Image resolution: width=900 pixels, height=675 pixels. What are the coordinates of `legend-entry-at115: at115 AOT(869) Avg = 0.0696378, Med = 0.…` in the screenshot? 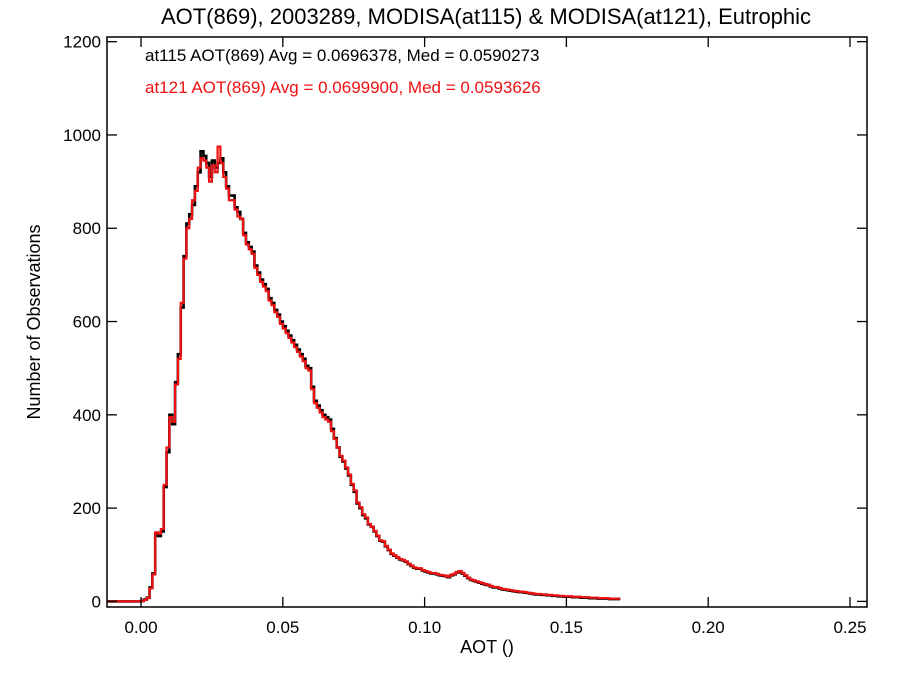 It's located at (342, 55).